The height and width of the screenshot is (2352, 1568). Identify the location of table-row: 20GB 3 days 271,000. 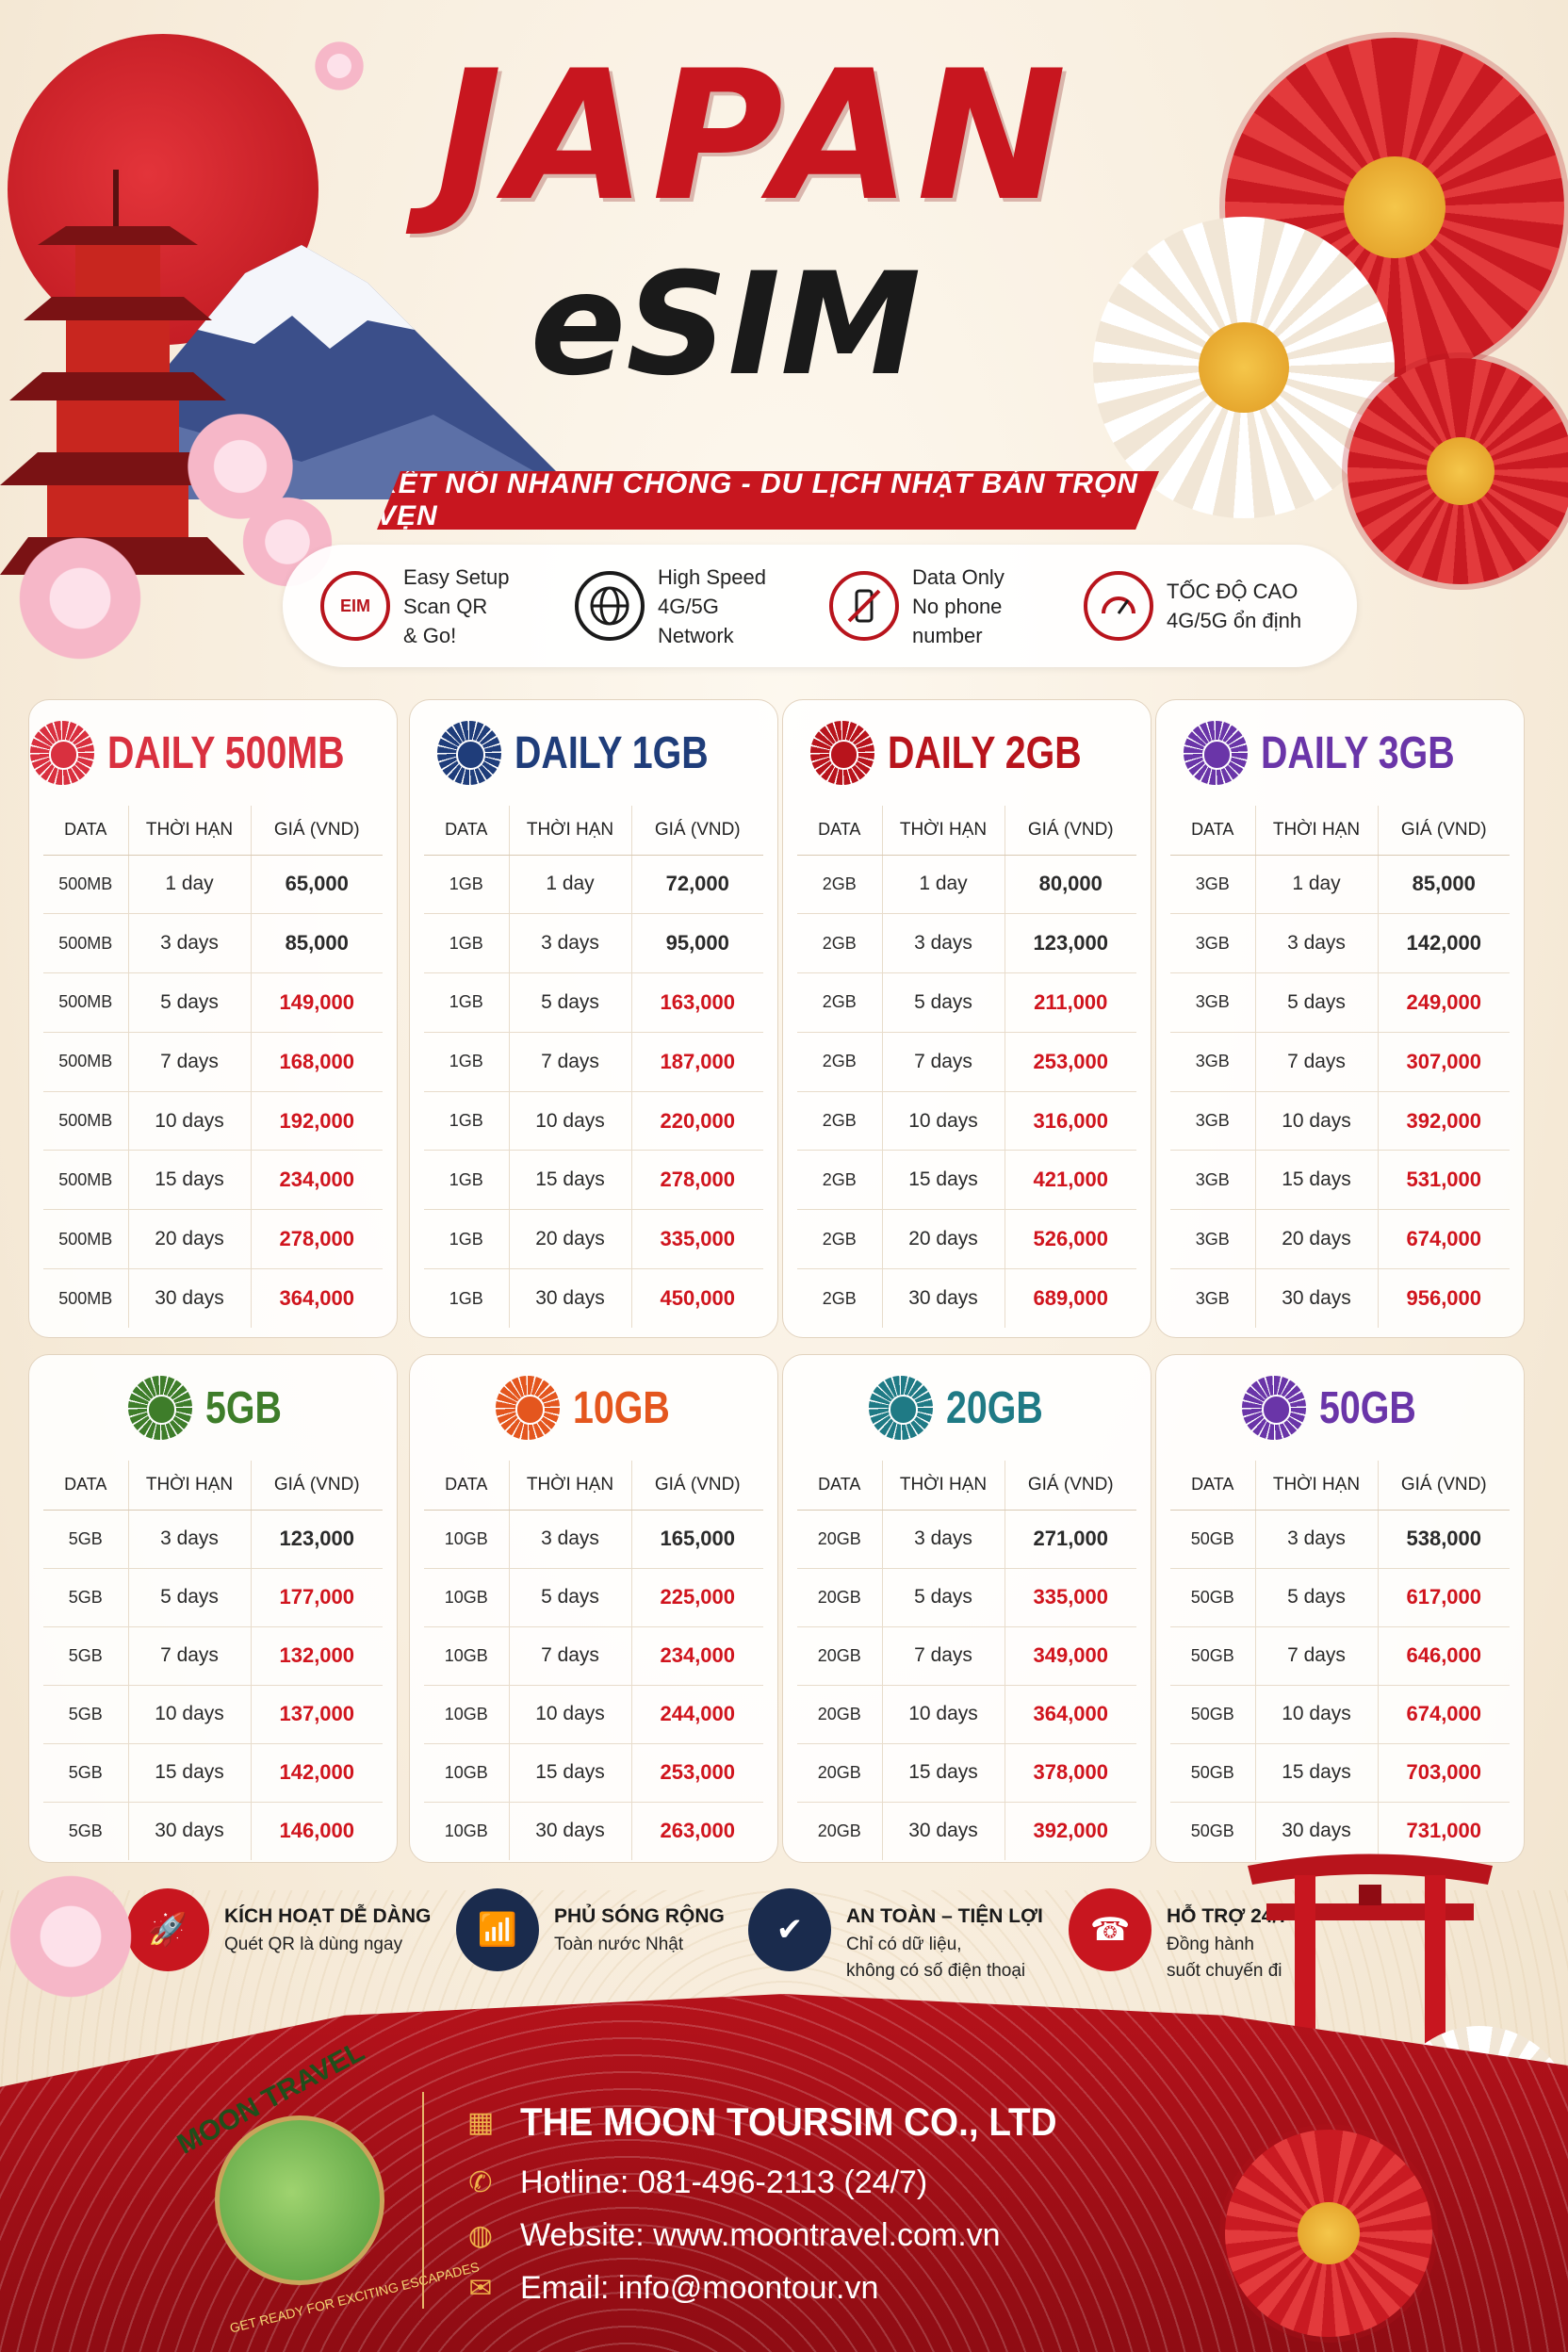
(966, 1539).